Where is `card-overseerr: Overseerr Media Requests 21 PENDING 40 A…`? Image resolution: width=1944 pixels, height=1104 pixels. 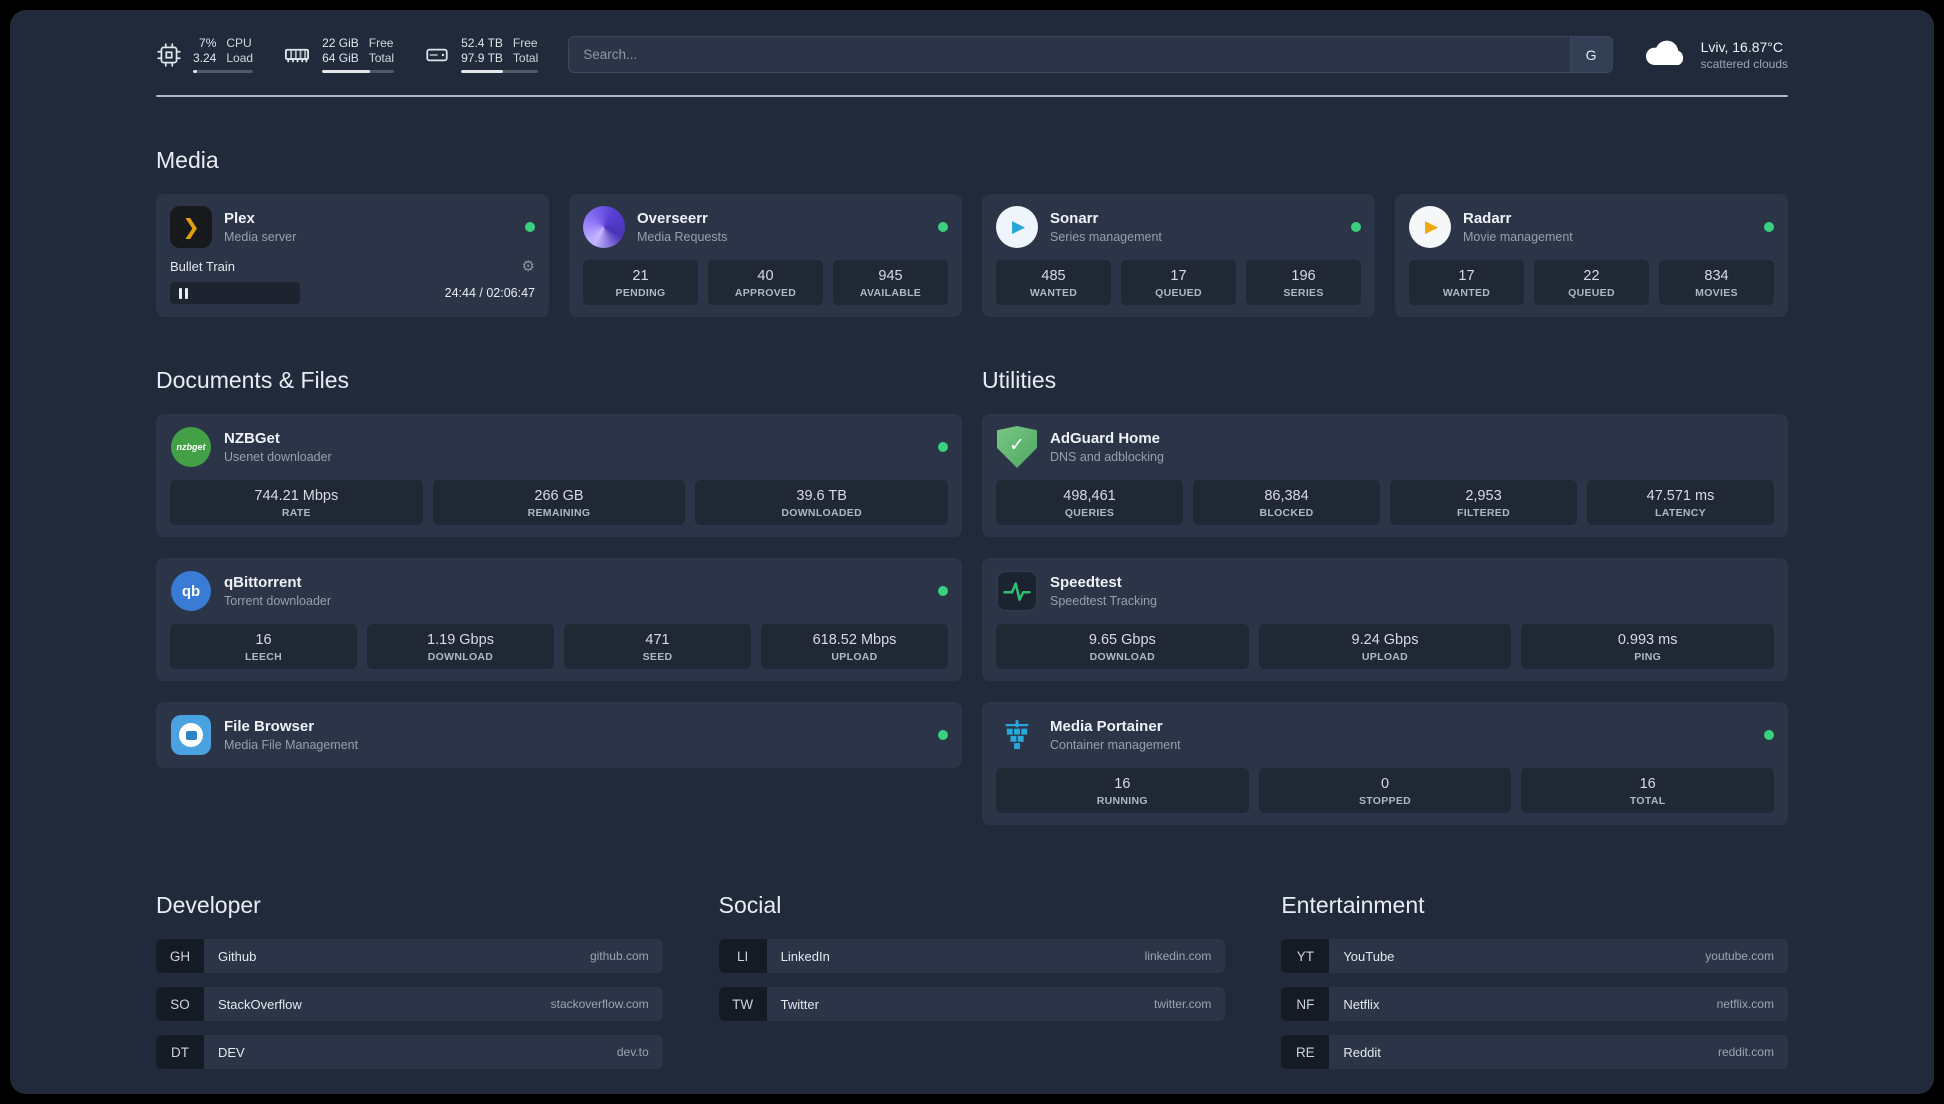
card-overseerr: Overseerr Media Requests 21 PENDING 40 A… is located at coordinates (765, 255).